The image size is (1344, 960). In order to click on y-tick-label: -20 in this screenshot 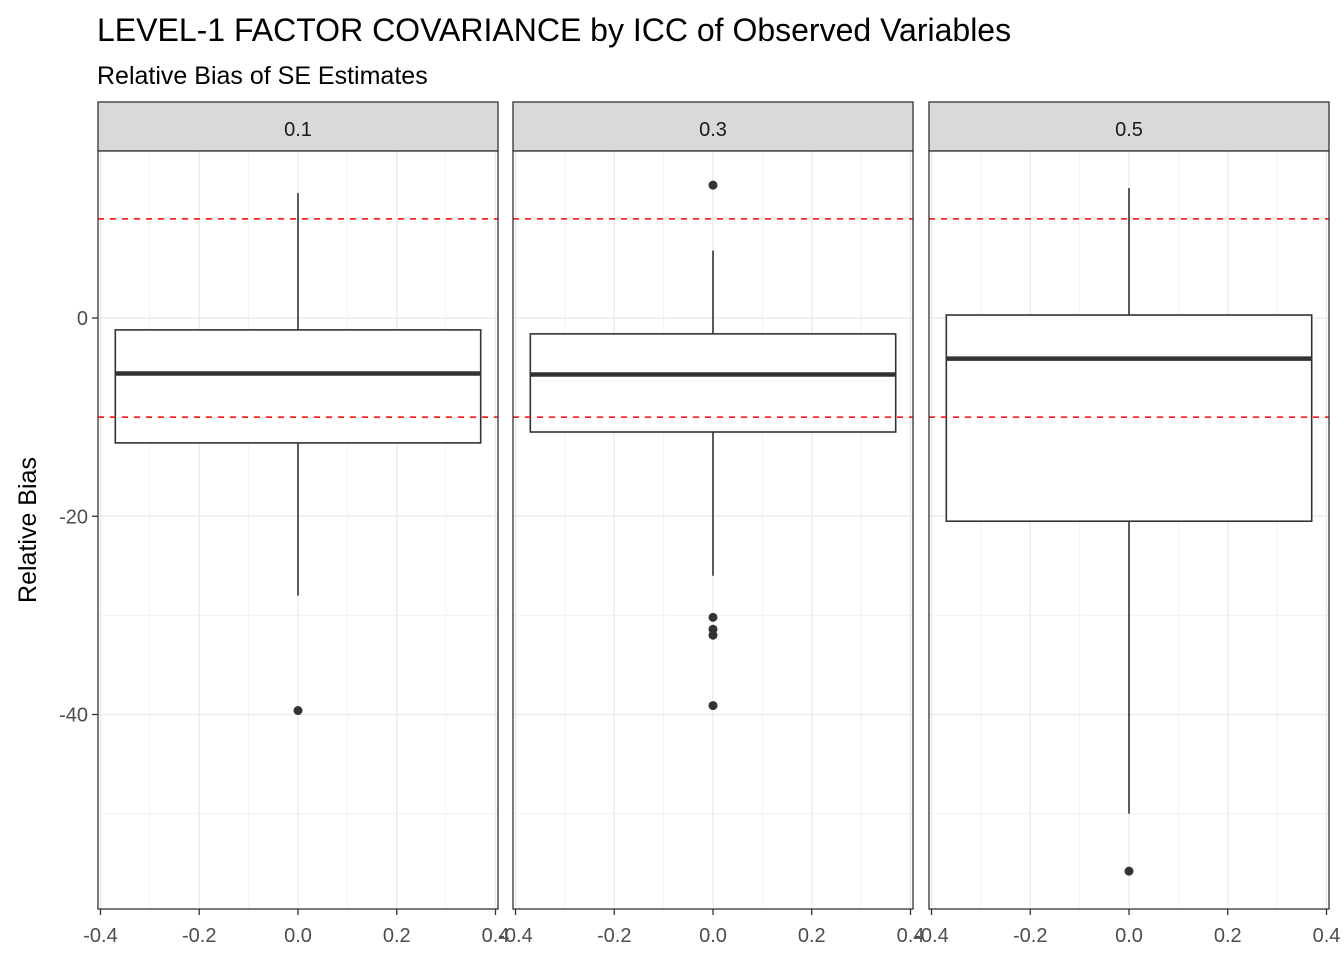, I will do `click(73, 517)`.